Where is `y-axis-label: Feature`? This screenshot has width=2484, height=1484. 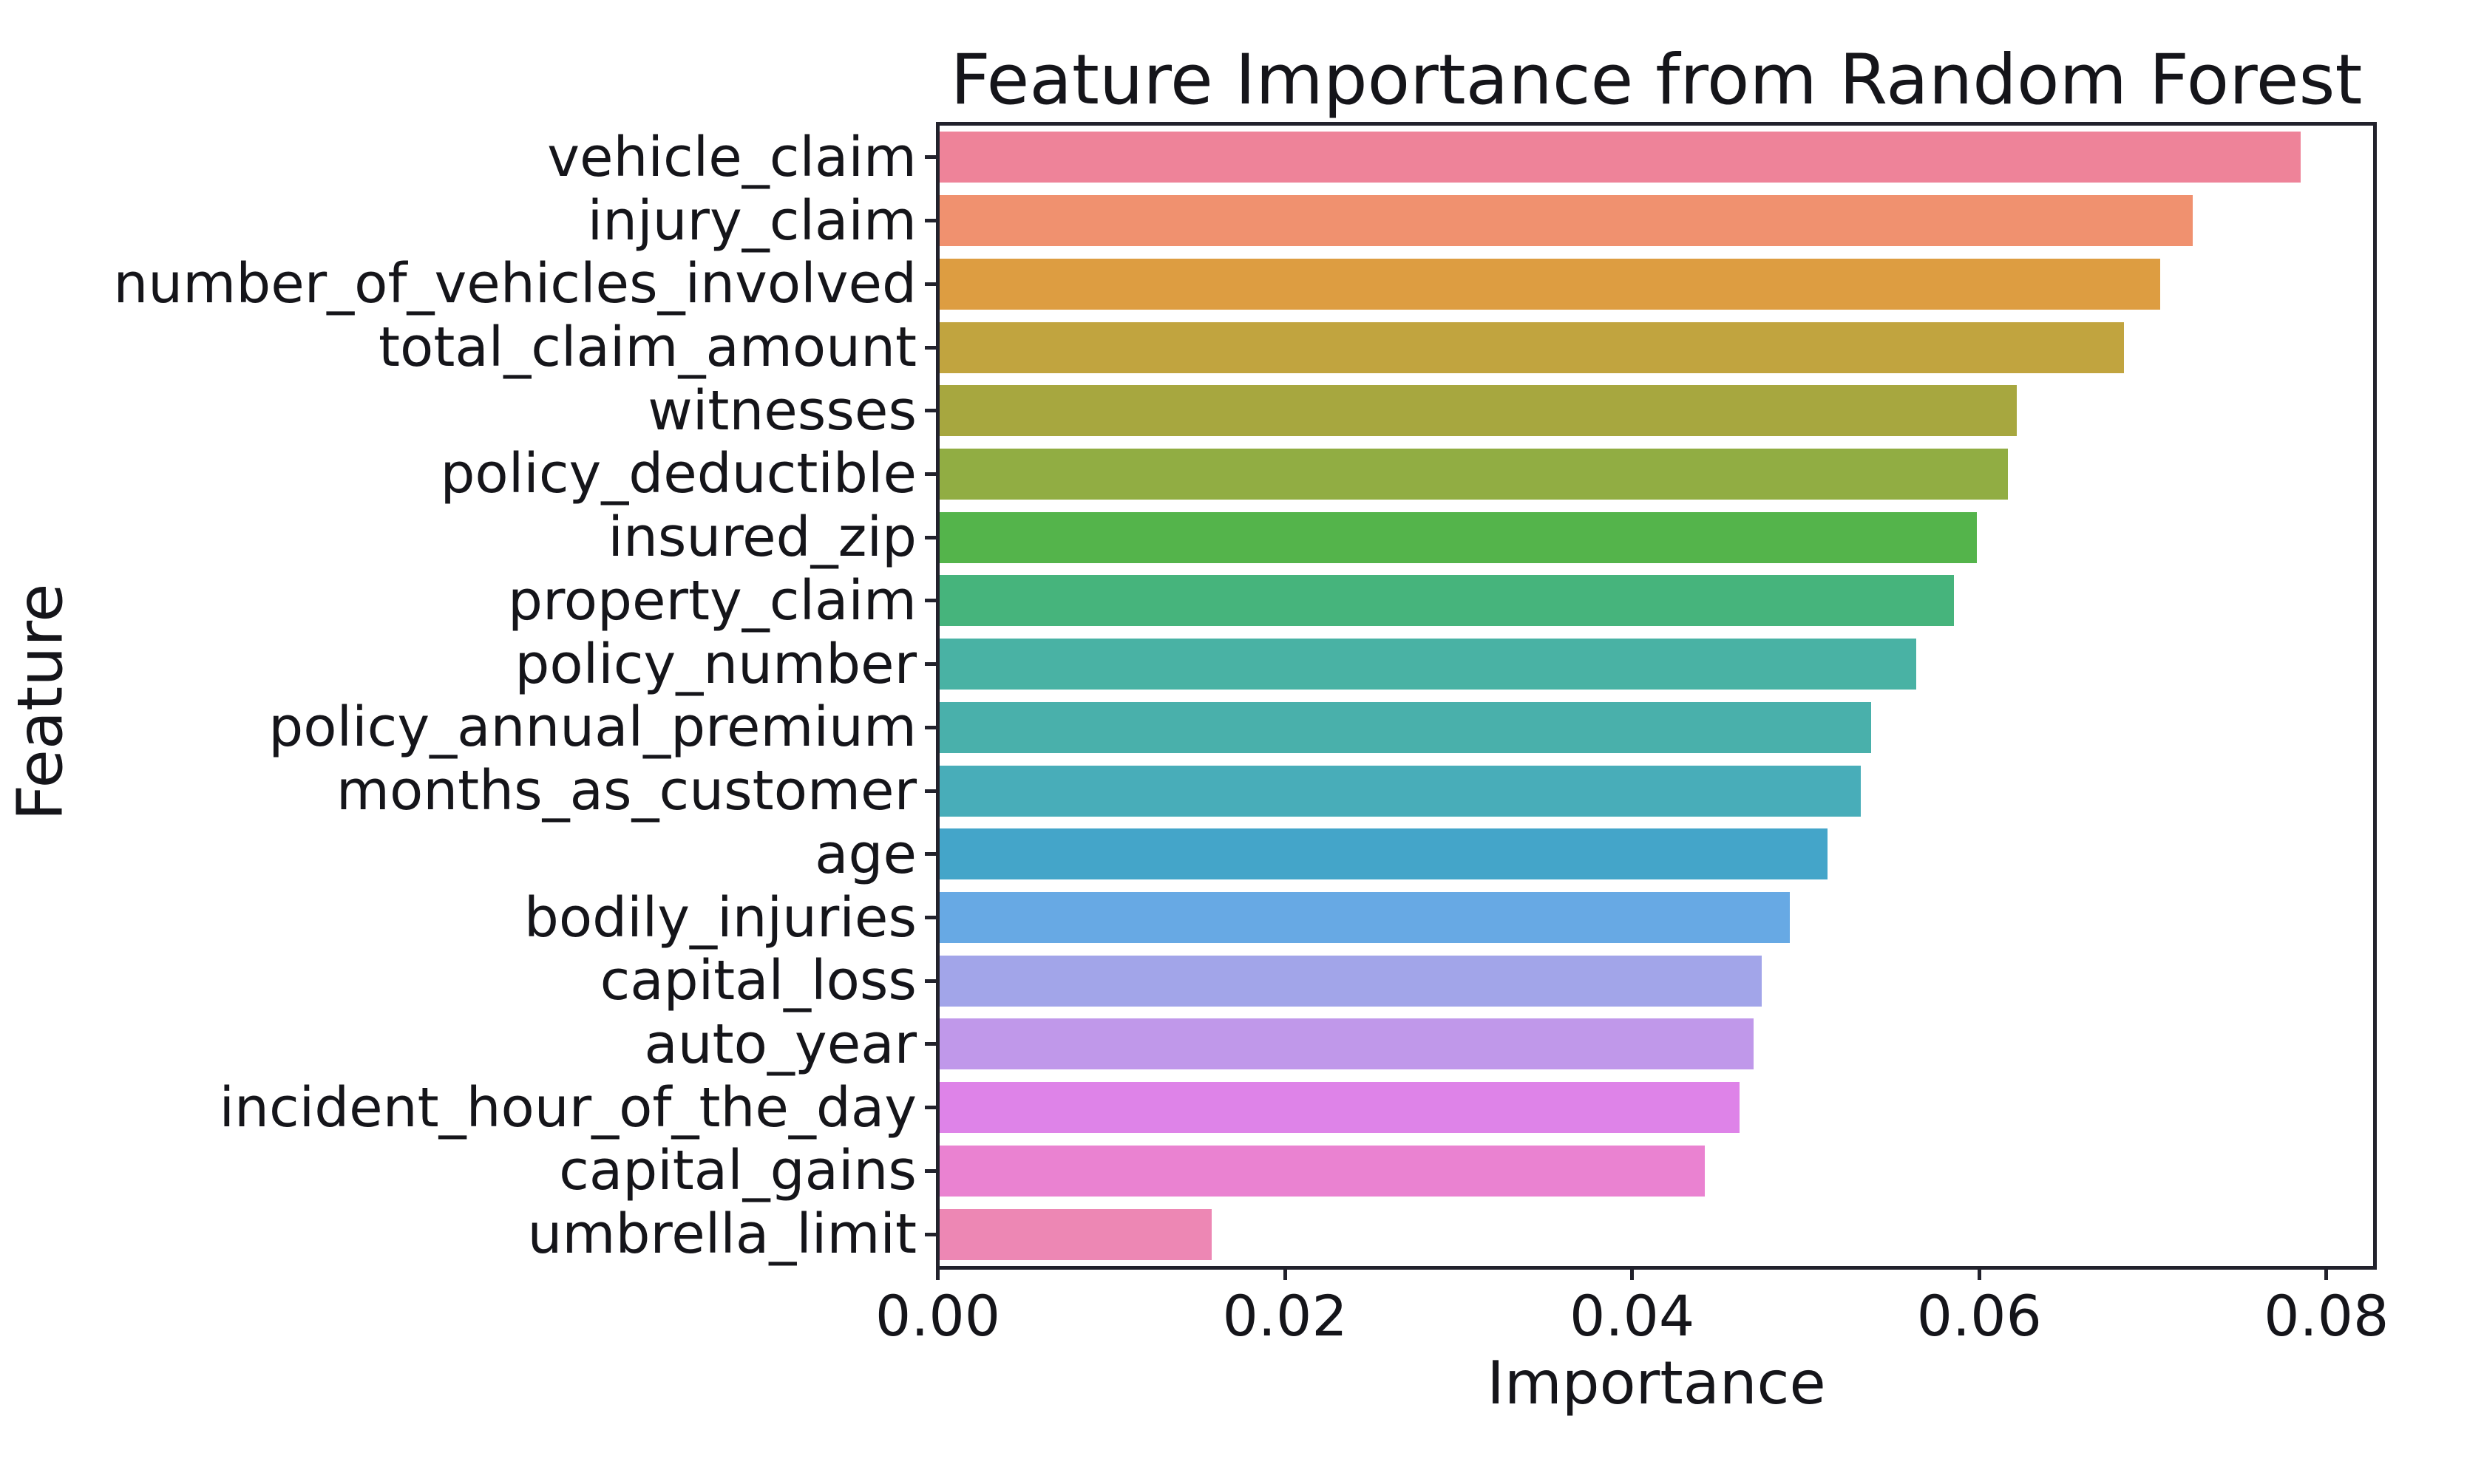
y-axis-label: Feature is located at coordinates (41, 702).